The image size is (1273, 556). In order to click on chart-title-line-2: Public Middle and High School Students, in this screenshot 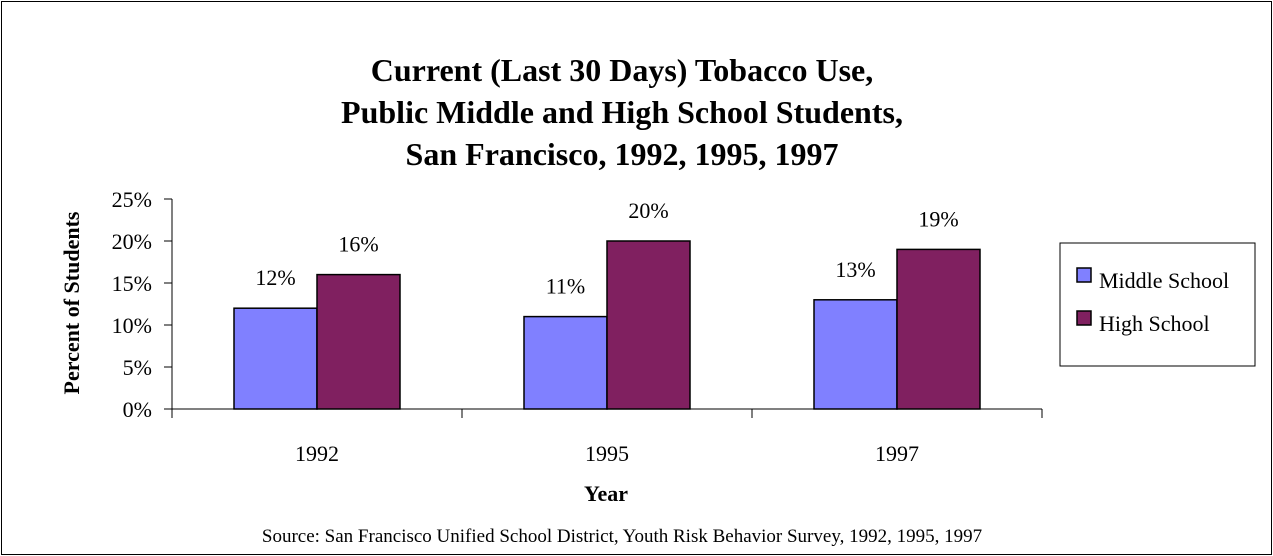, I will do `click(622, 112)`.